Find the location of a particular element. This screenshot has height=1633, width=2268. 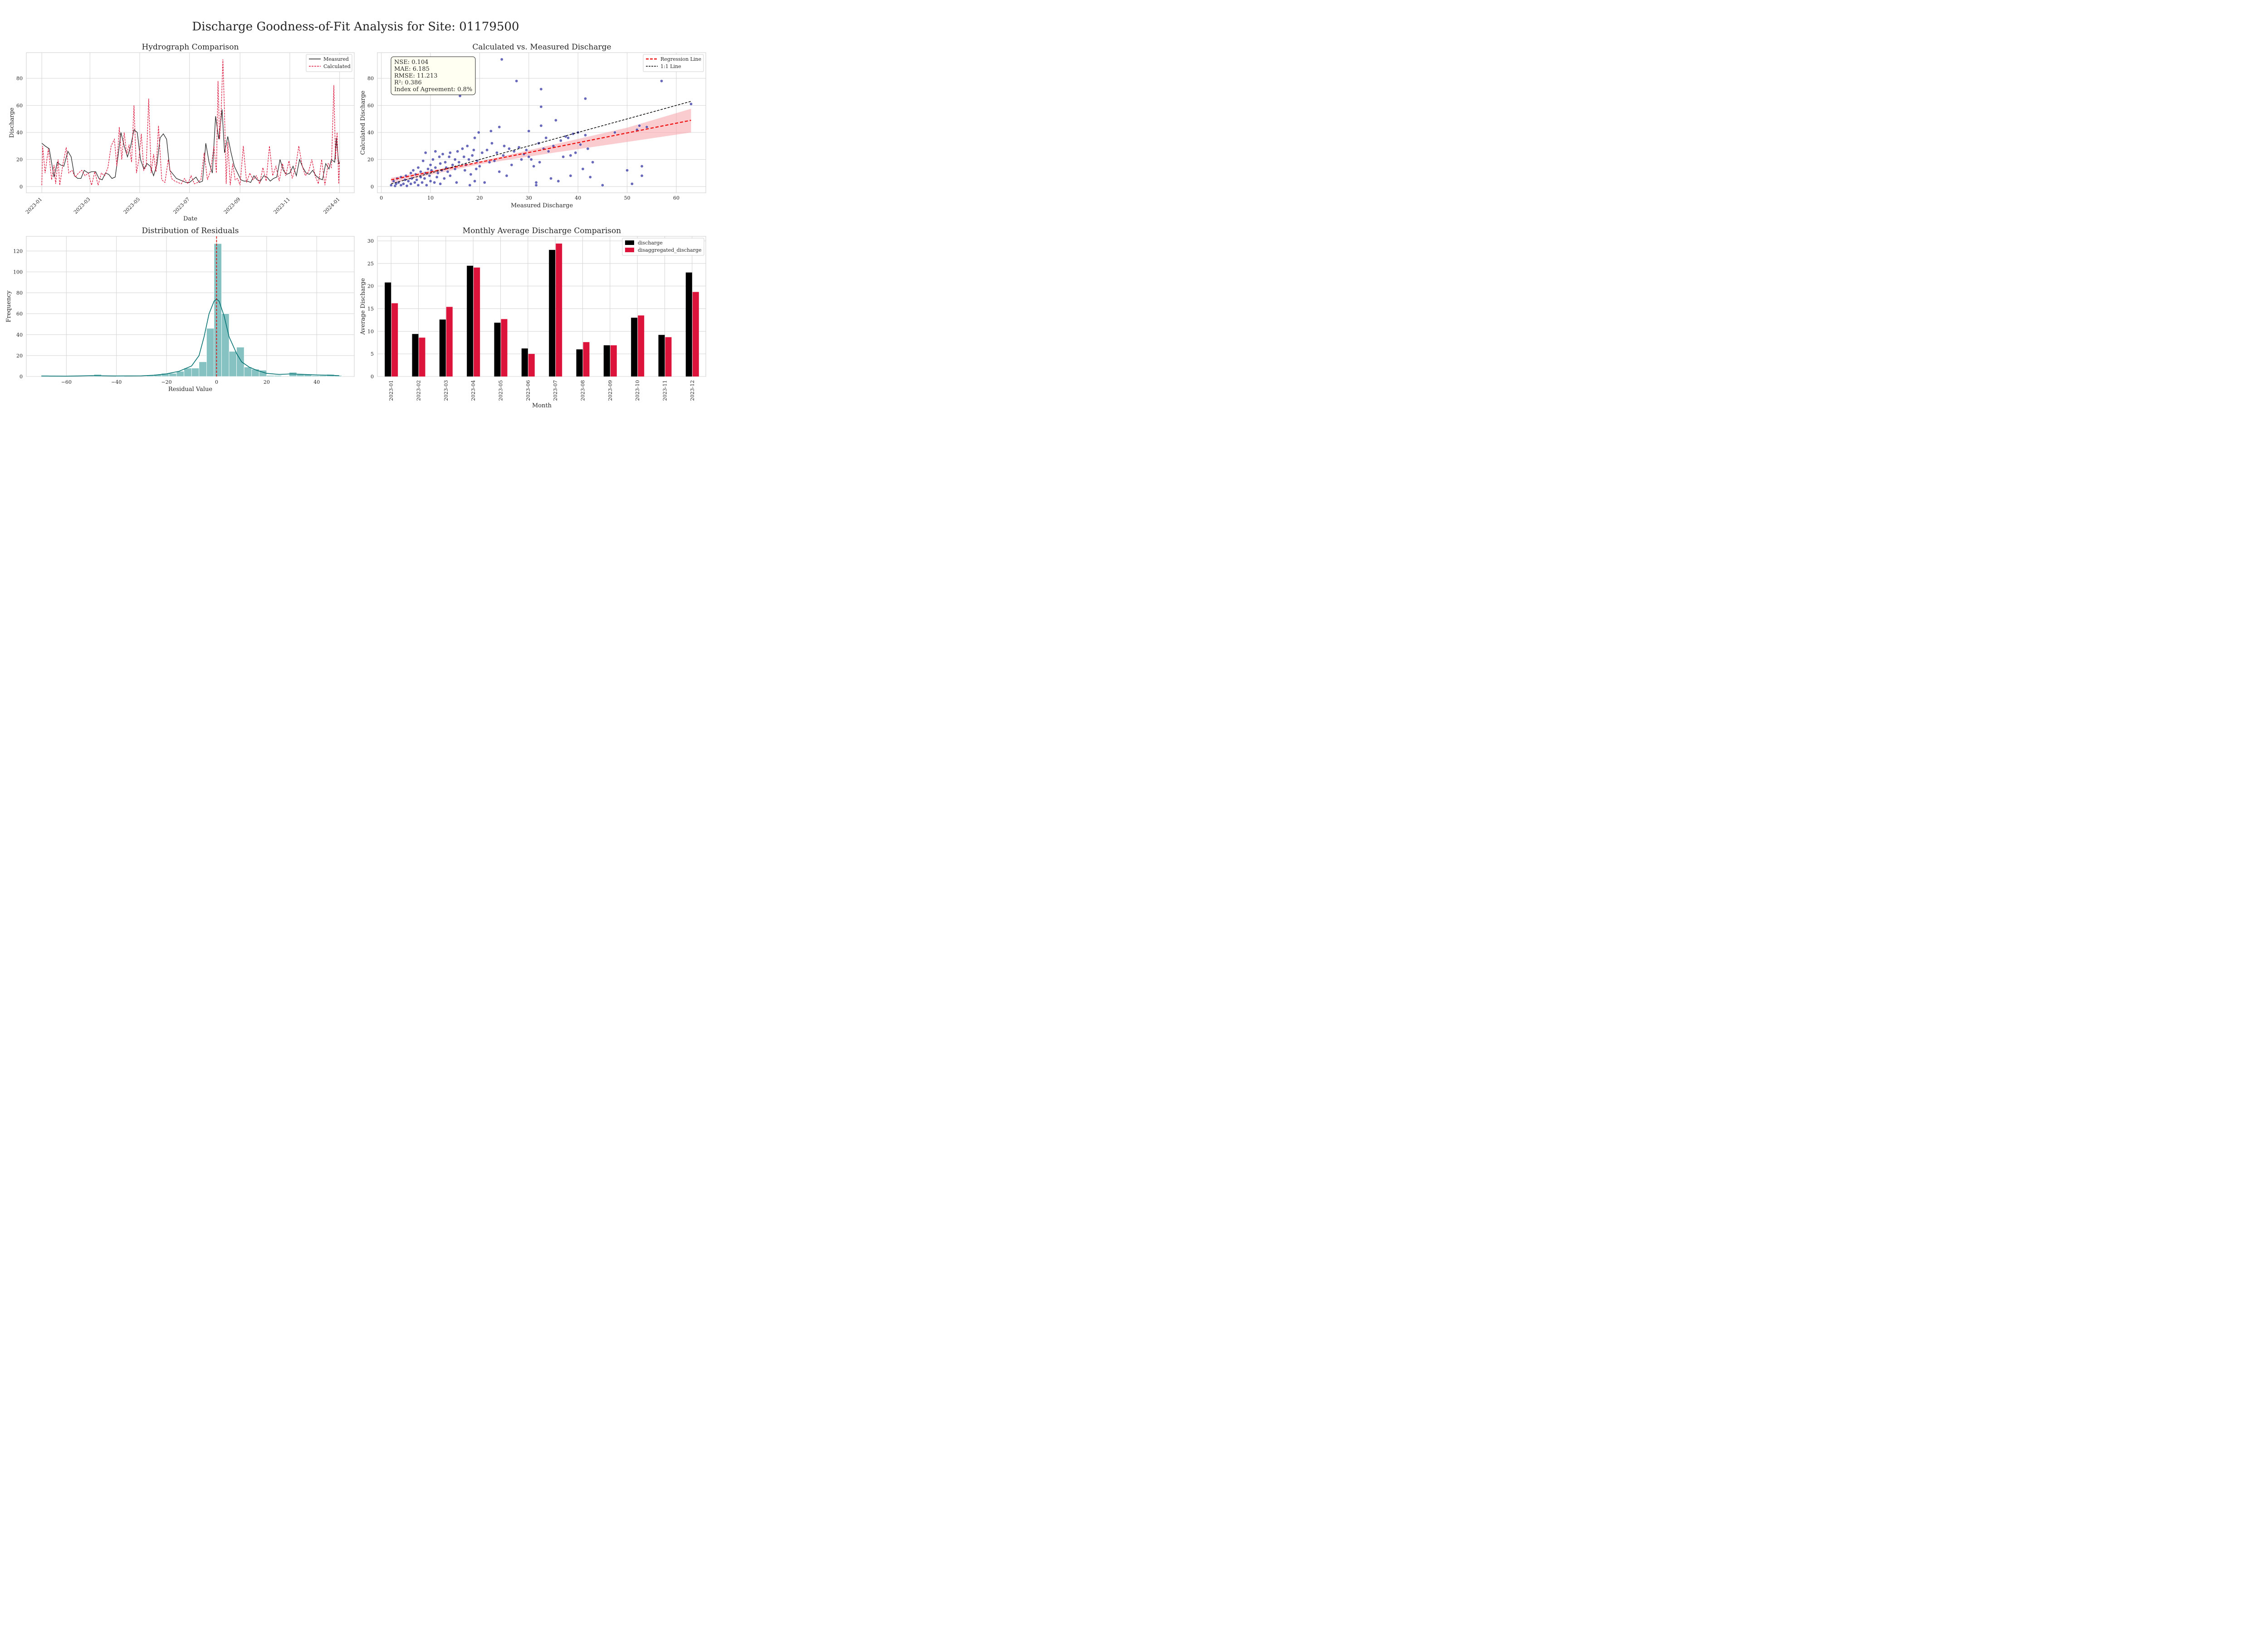

residuals-ytick-label: 0 is located at coordinates (21, 377).